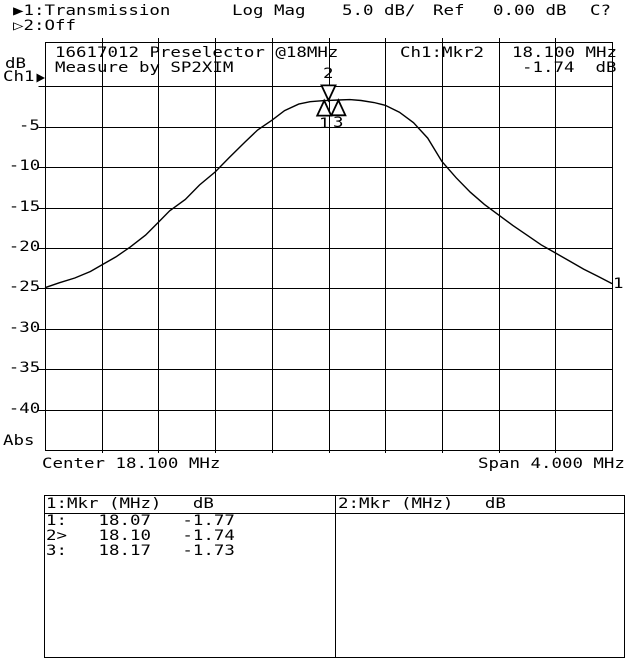 This screenshot has height=659, width=640. Describe the element at coordinates (24, 408) in the screenshot. I see `y-tick-label: -40` at that location.